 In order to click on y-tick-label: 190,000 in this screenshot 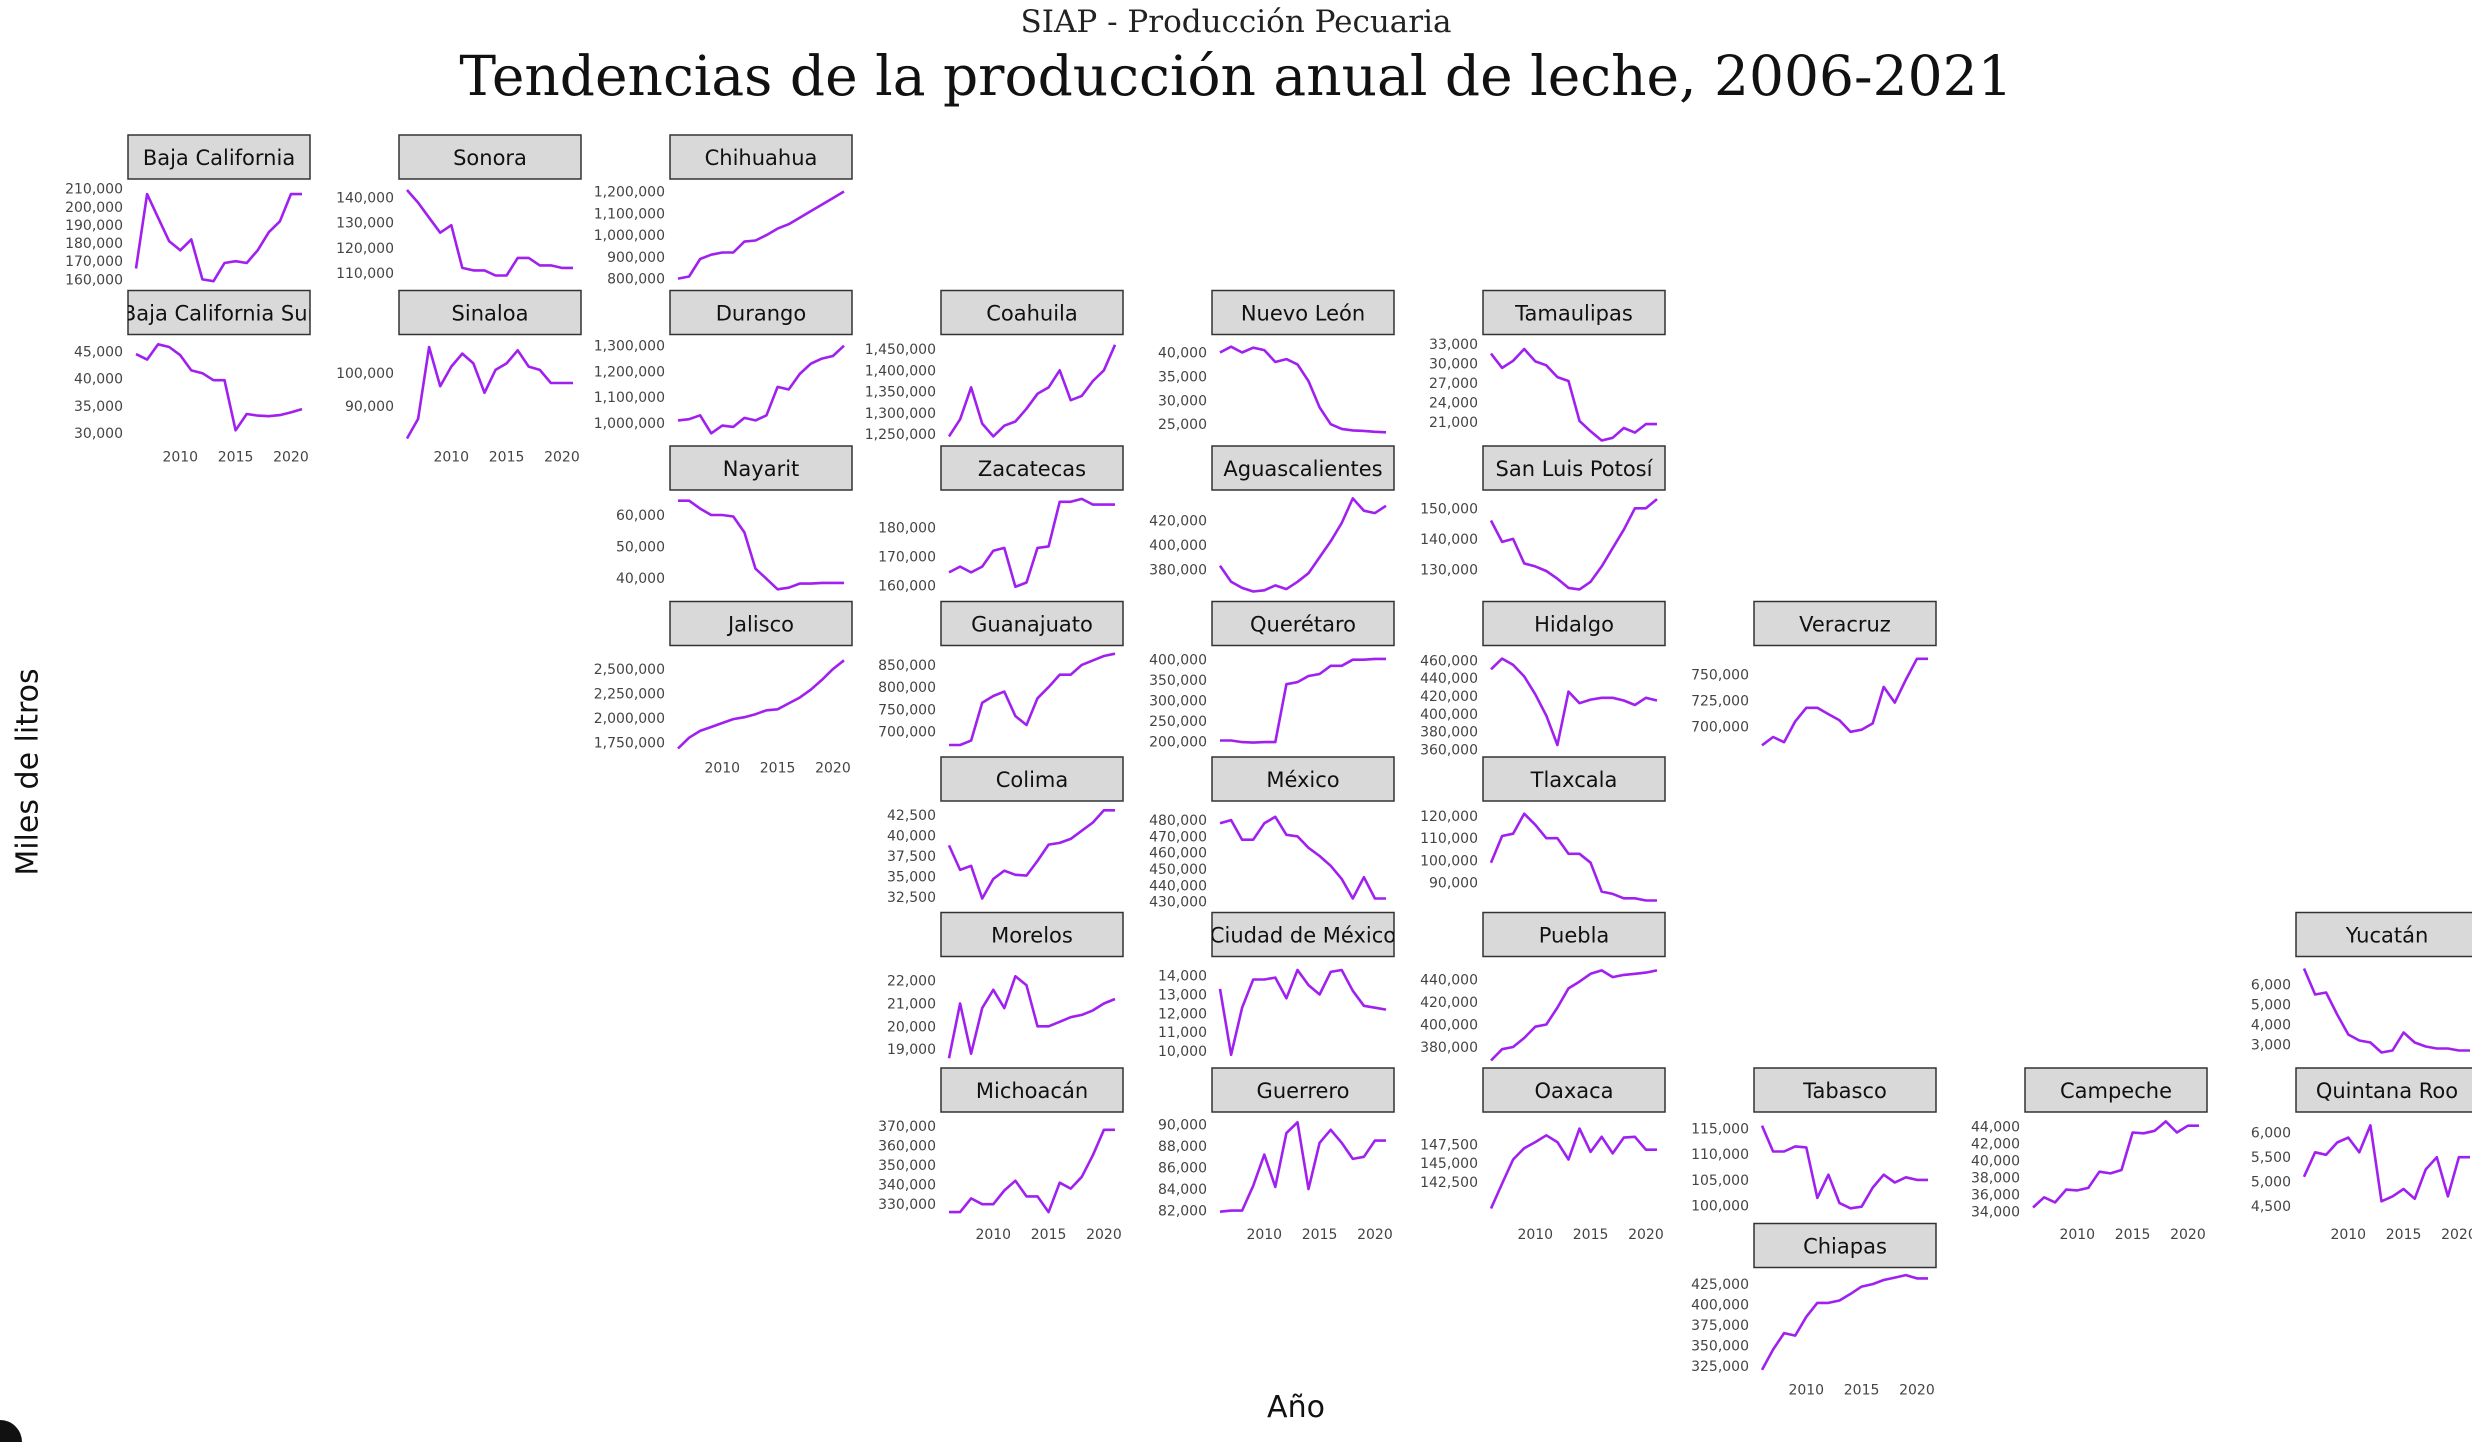, I will do `click(94, 226)`.